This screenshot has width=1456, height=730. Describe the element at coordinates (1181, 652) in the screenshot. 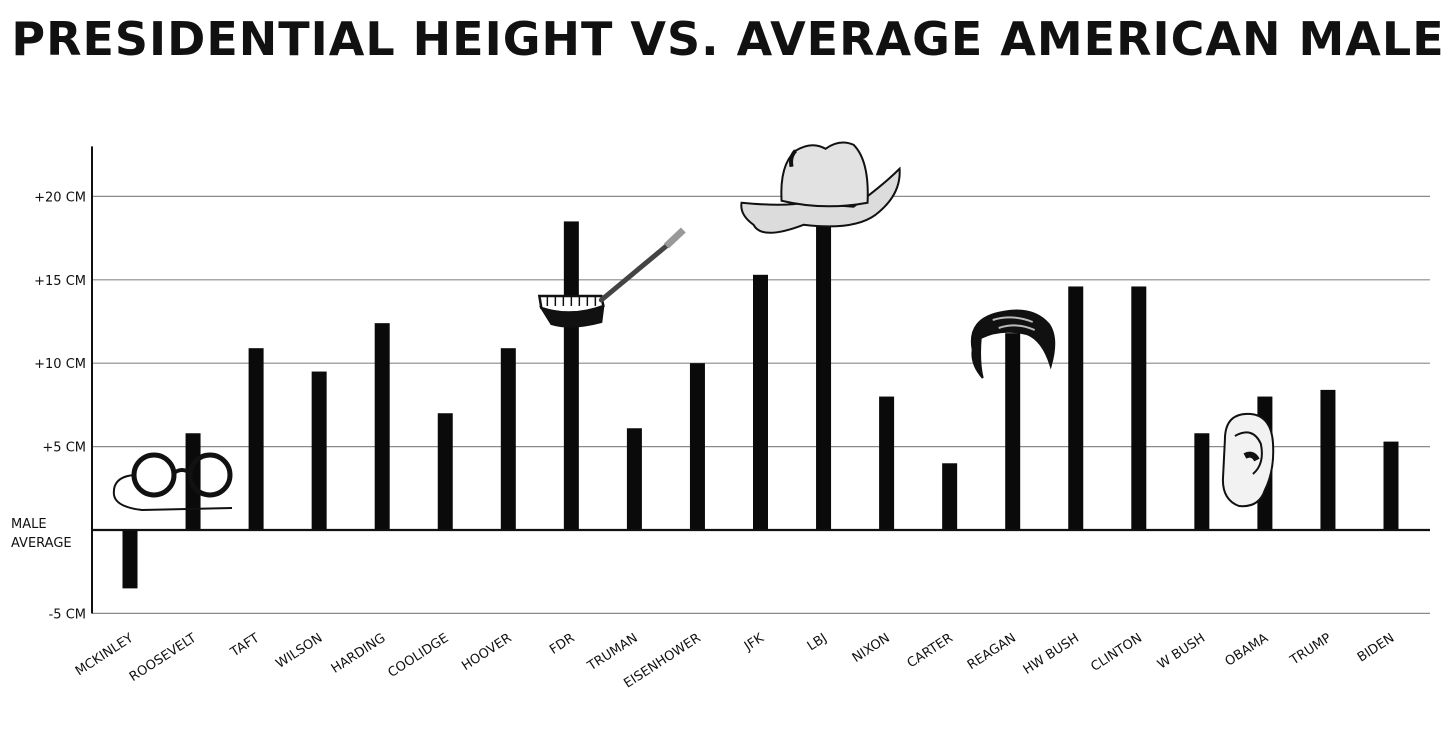

I see `x-tick-label: W BUSH` at that location.